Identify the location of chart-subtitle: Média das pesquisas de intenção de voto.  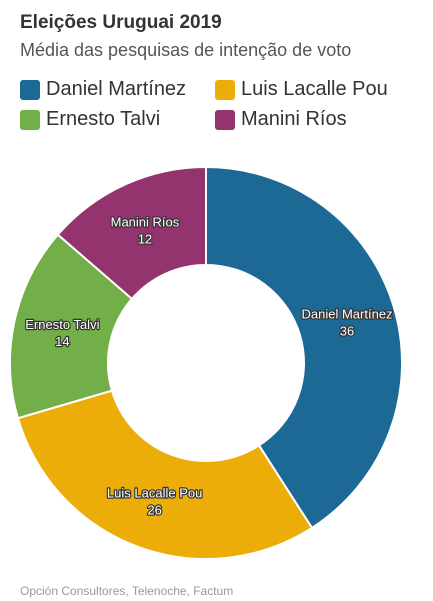
(186, 50).